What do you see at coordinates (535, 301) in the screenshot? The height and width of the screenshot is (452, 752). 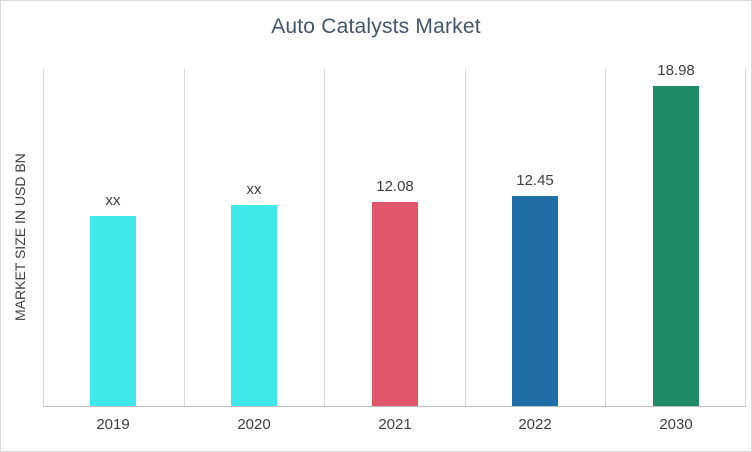 I see `bar-2022` at bounding box center [535, 301].